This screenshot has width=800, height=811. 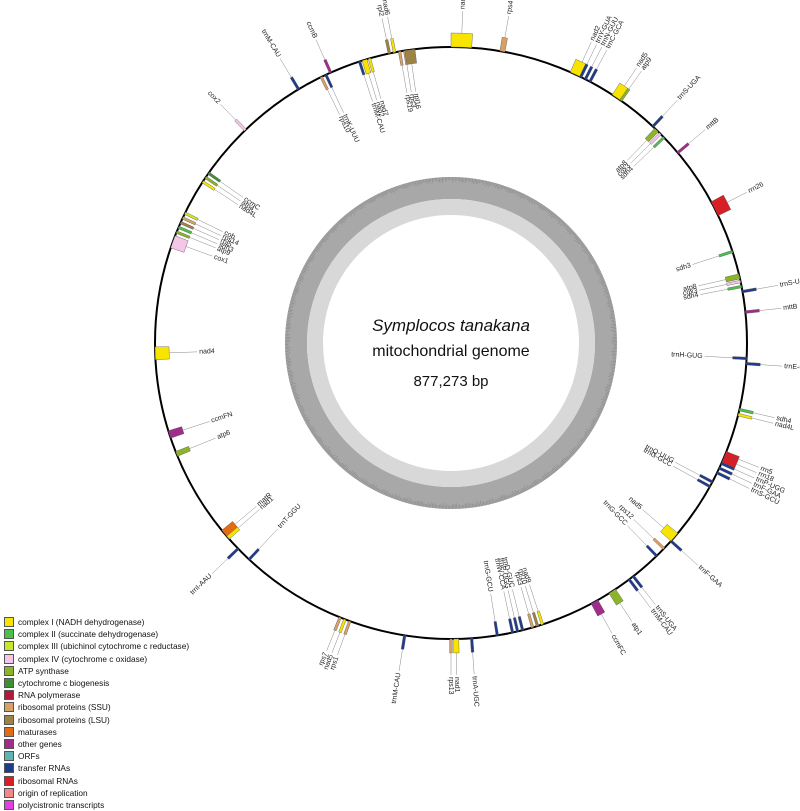 What do you see at coordinates (635, 504) in the screenshot?
I see `gene-label: nad5` at bounding box center [635, 504].